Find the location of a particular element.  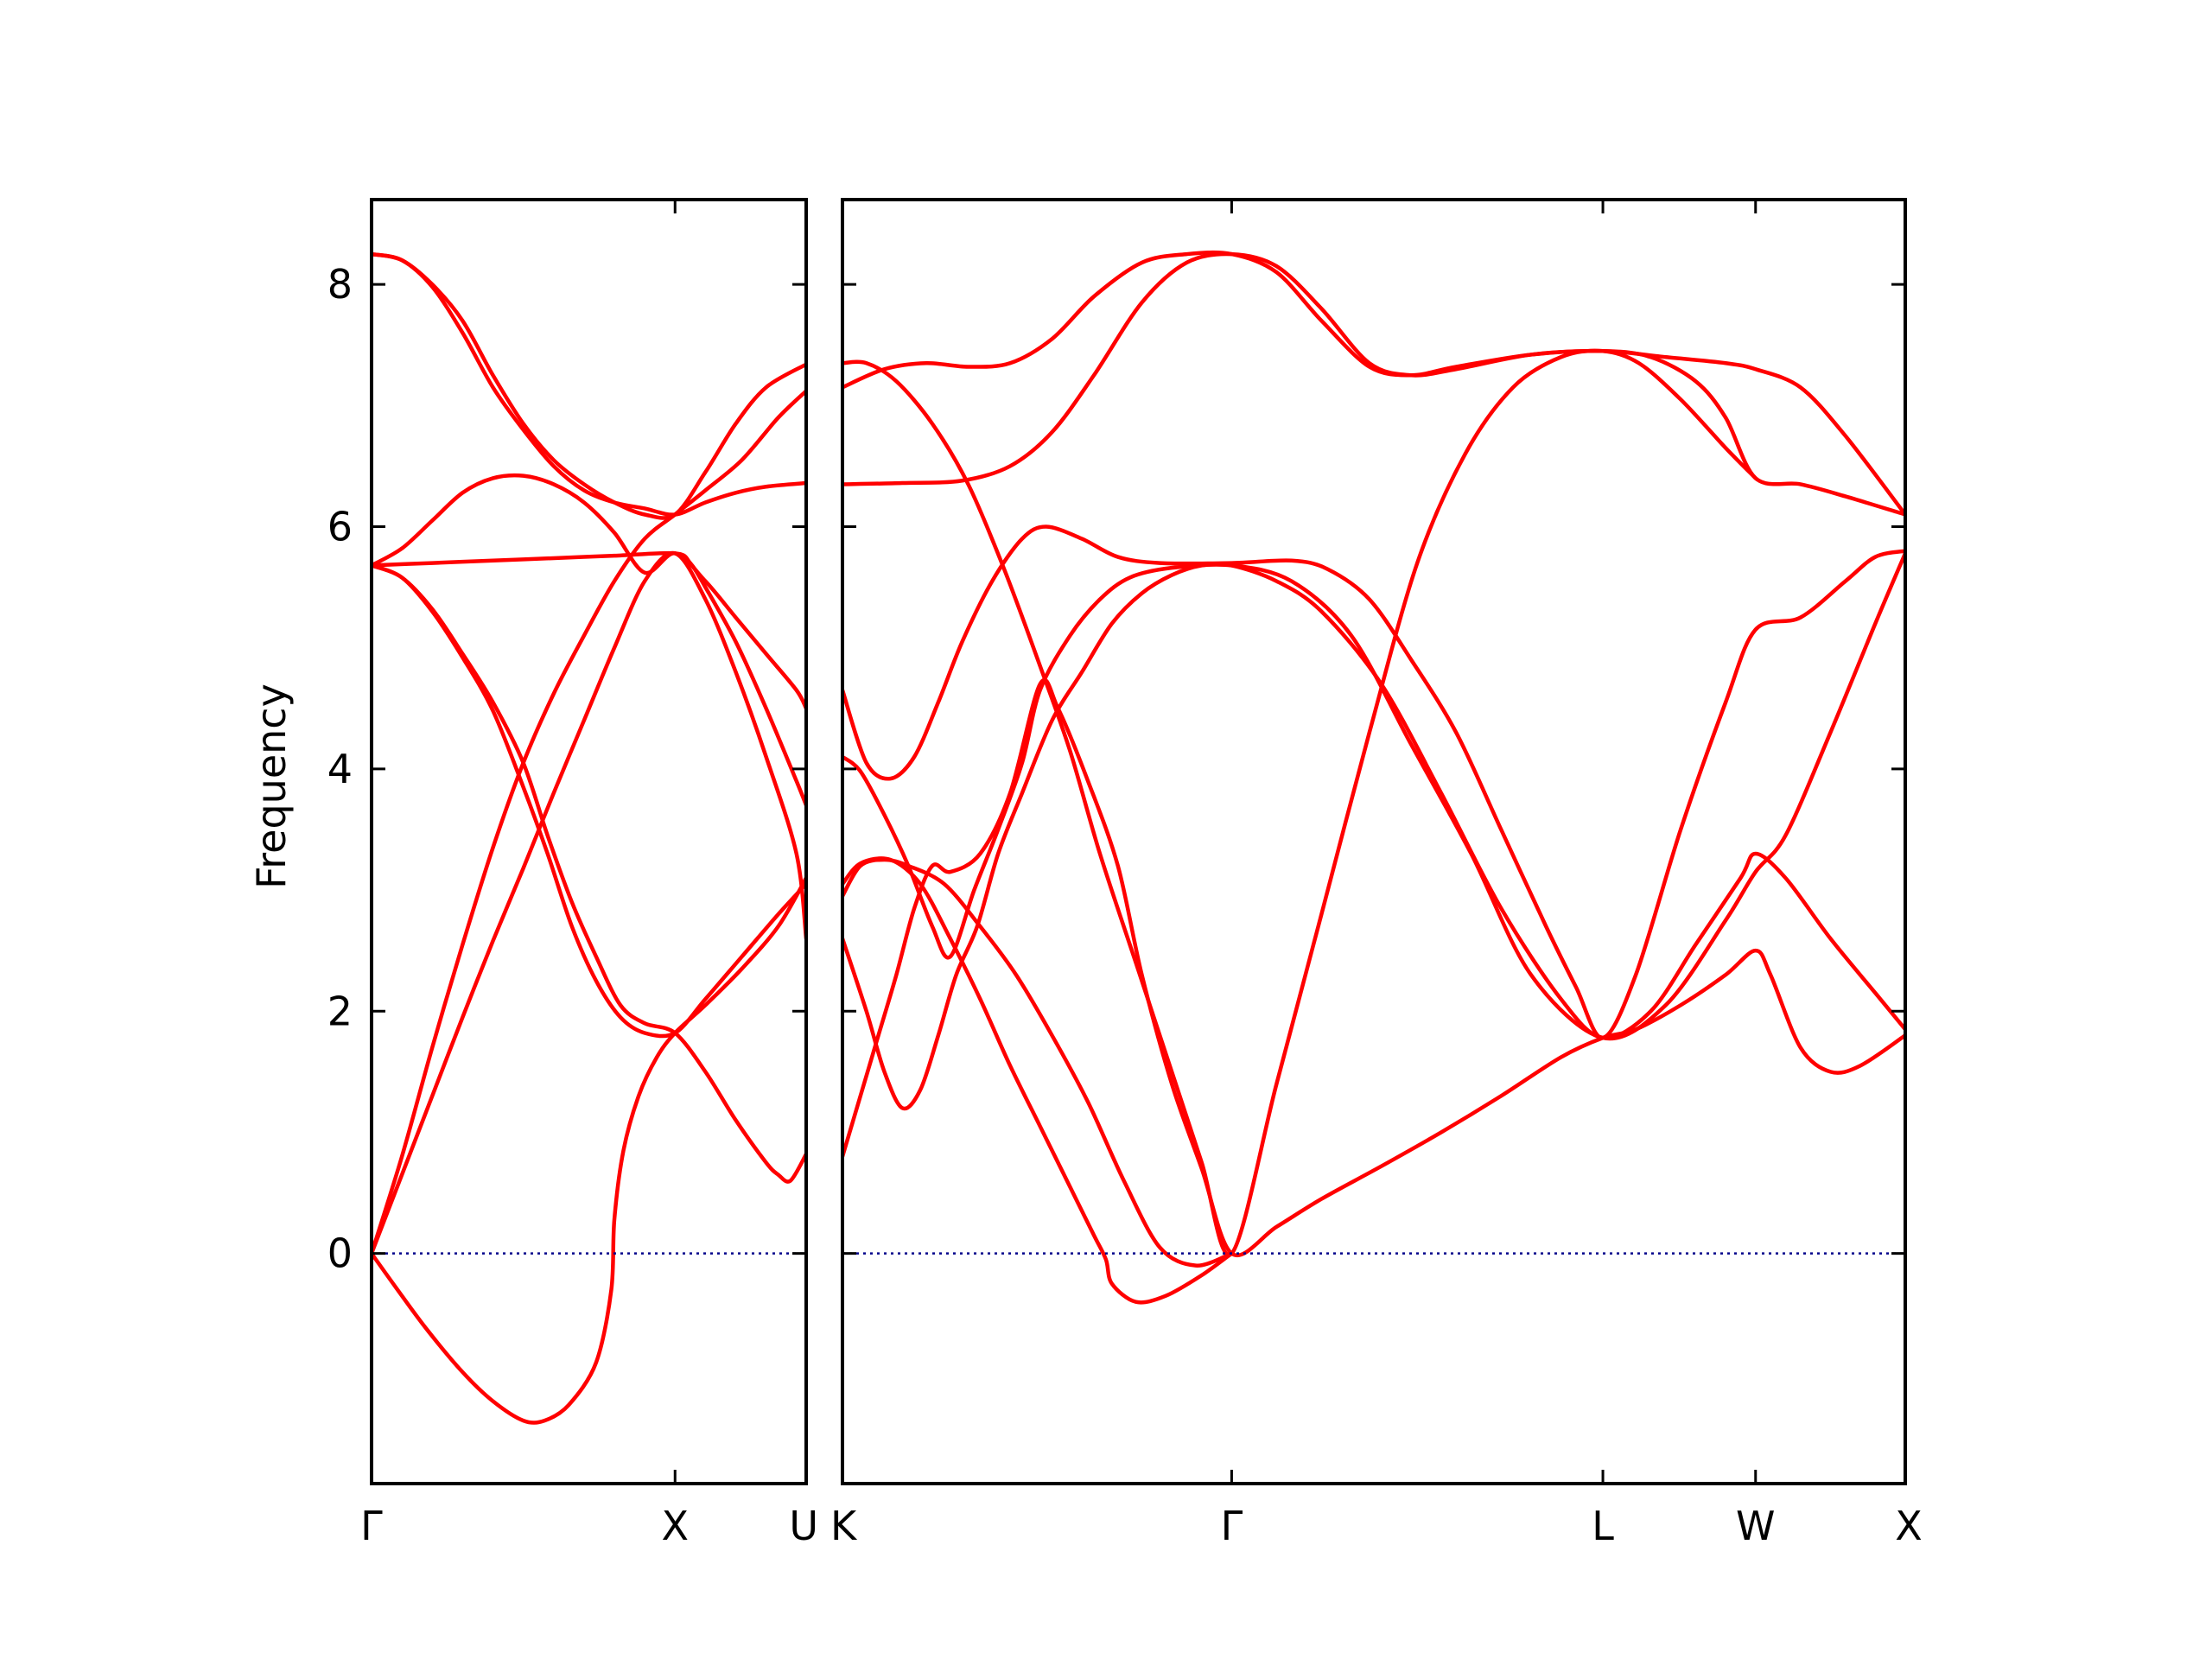

y-tick-label: 4 is located at coordinates (340, 769).